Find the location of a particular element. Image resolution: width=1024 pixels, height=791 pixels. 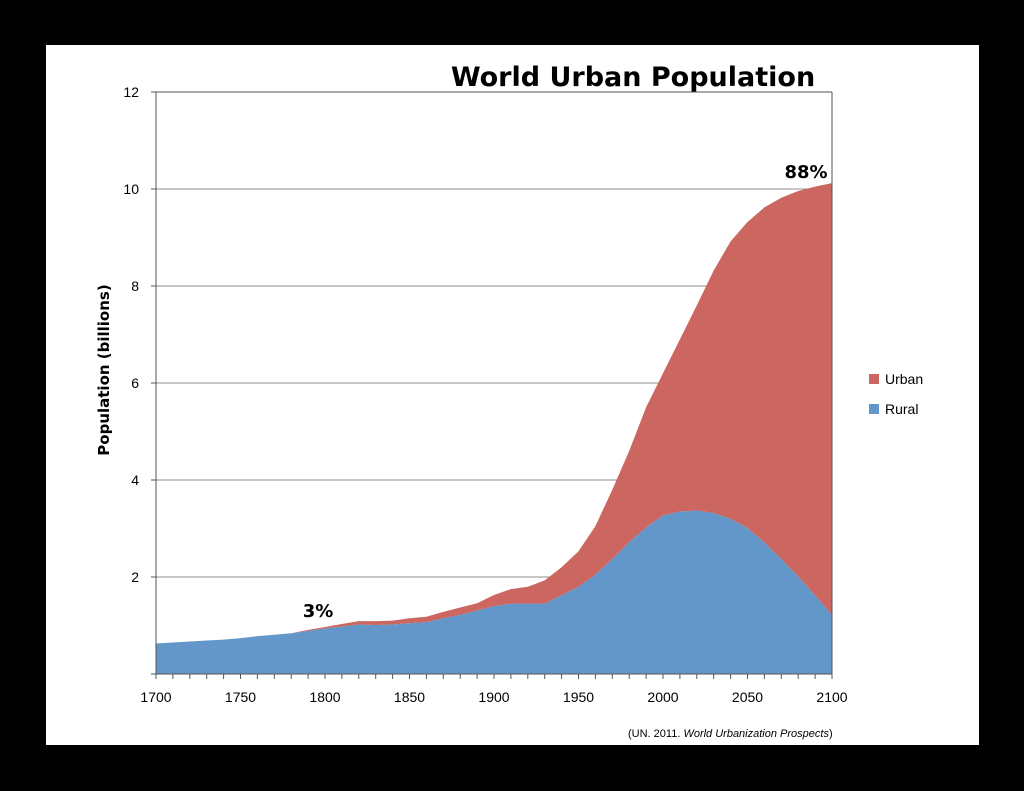

y-tick-labels: 2 4 6 8 10 12 is located at coordinates (131, 334).